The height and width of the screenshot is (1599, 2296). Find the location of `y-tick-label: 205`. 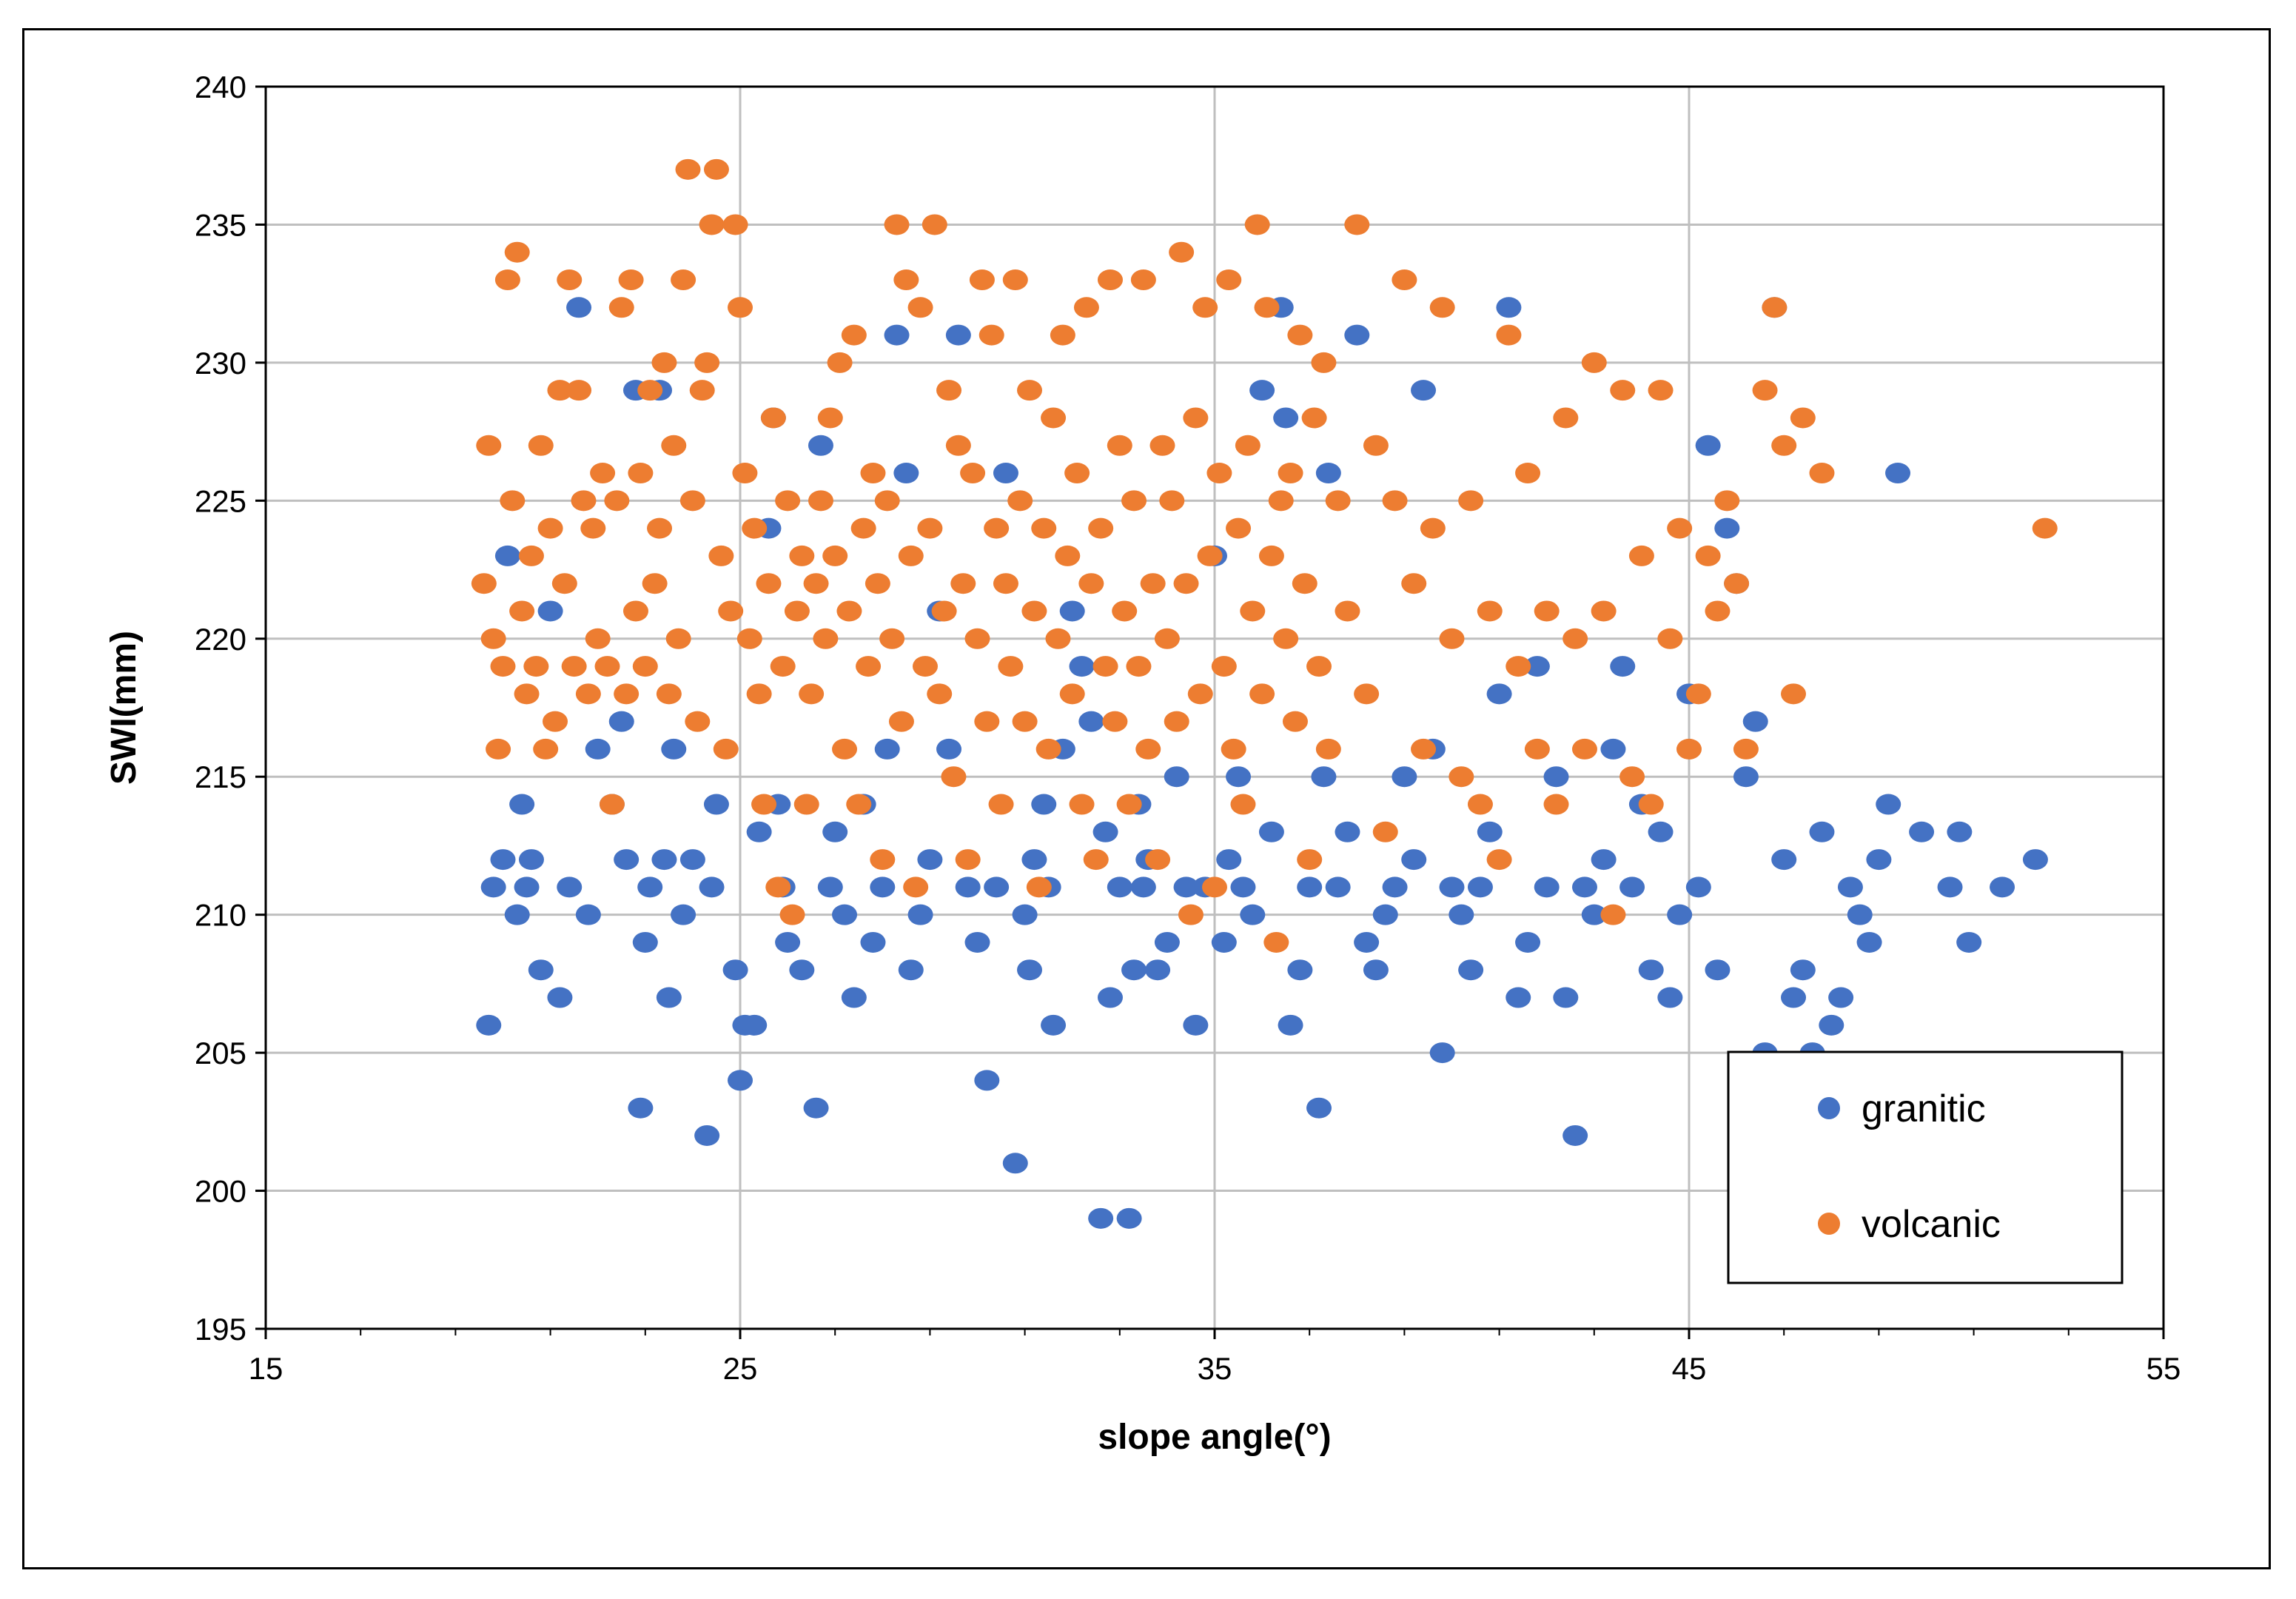

y-tick-label: 205 is located at coordinates (221, 1053).